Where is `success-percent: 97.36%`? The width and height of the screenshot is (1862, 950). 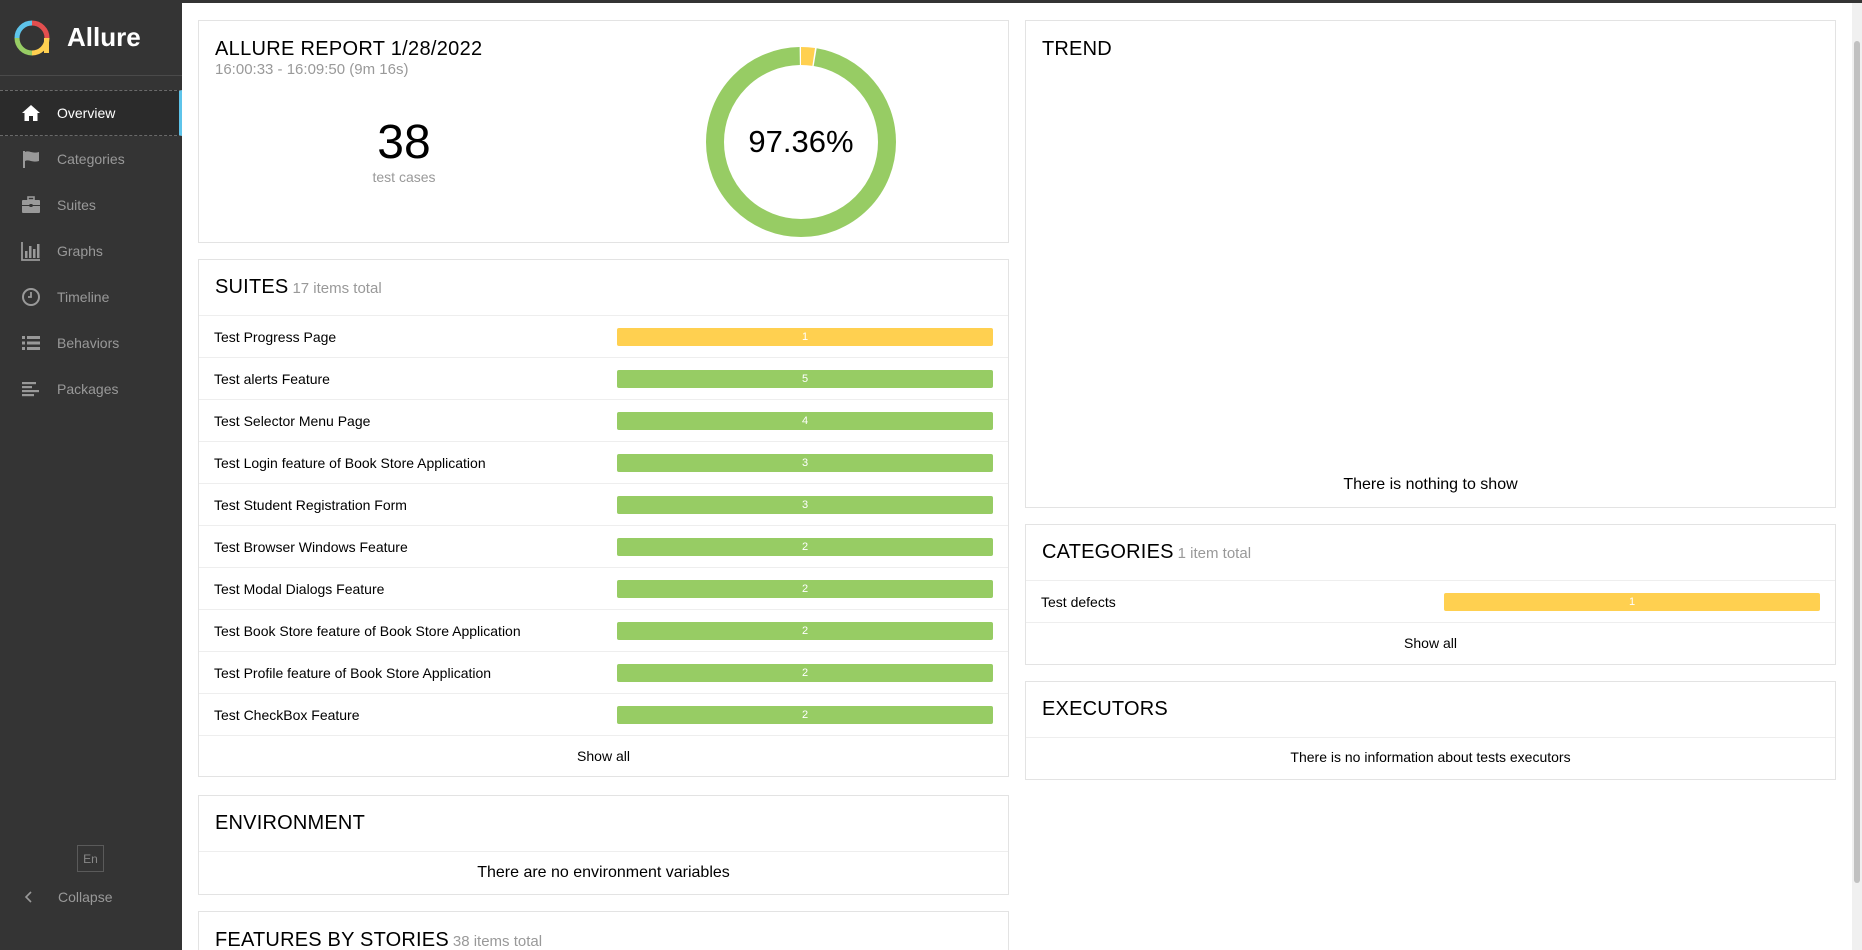
success-percent: 97.36% is located at coordinates (801, 141).